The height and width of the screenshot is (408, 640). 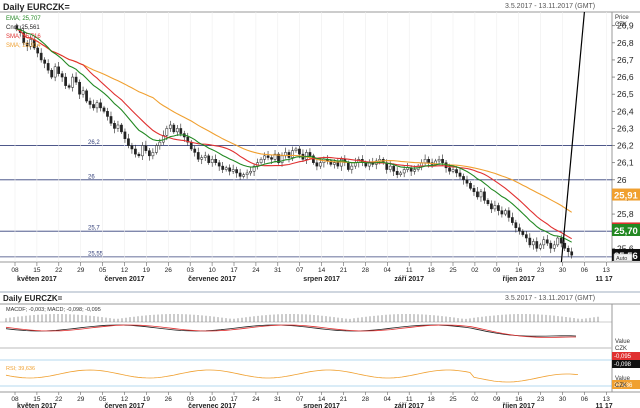 What do you see at coordinates (453, 399) in the screenshot?
I see `sub-x-tick-label-20: 25` at bounding box center [453, 399].